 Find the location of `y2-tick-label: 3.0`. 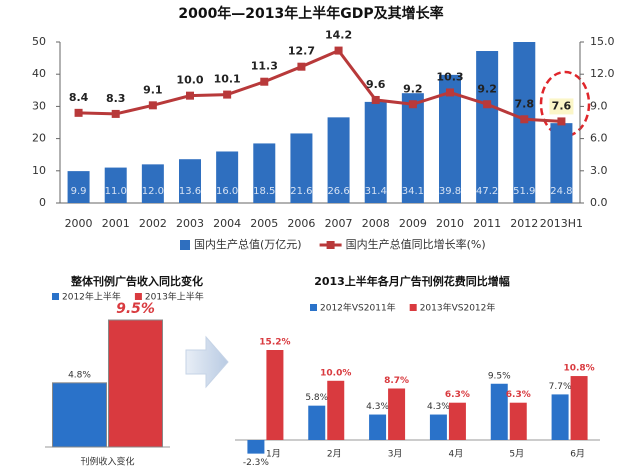

y2-tick-label: 3.0 is located at coordinates (599, 170).